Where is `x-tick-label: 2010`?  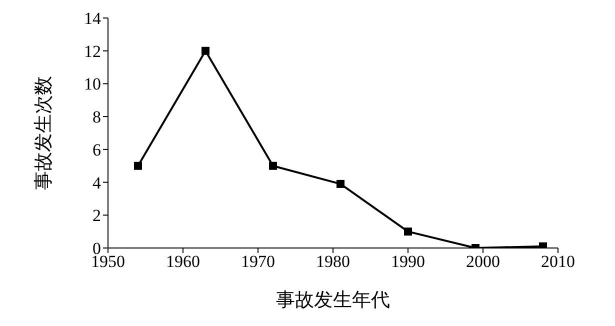
x-tick-label: 2010 is located at coordinates (558, 262).